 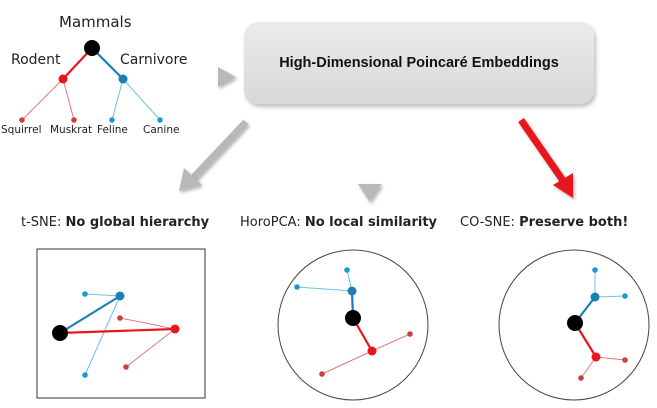 What do you see at coordinates (487, 222) in the screenshot?
I see `heading-cosne-method: CO-SNE:` at bounding box center [487, 222].